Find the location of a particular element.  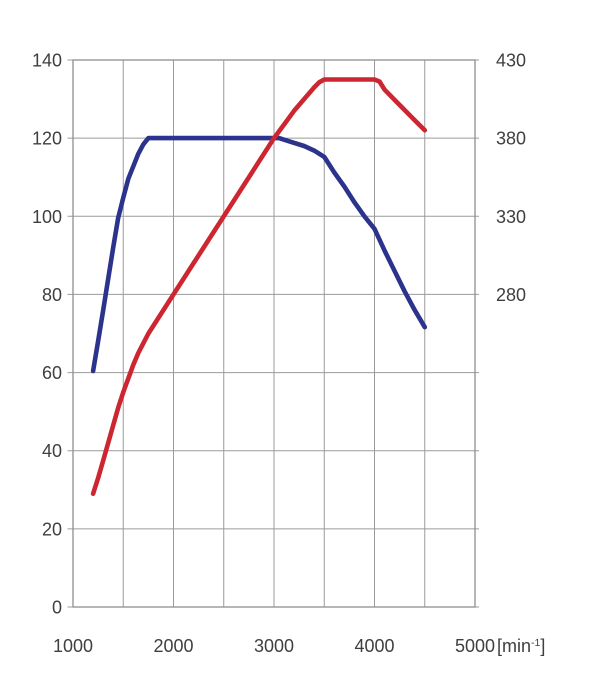

y-left-tick-label: 100 is located at coordinates (47, 217).